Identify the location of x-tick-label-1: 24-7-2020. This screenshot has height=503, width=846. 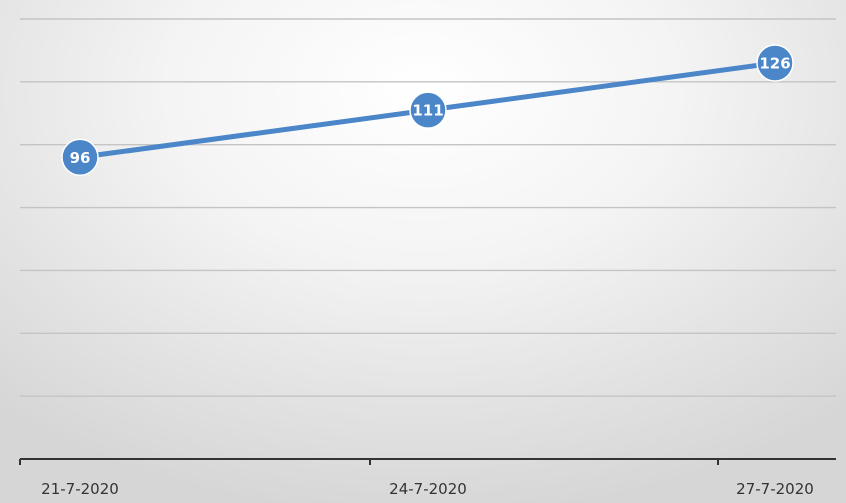
(428, 489).